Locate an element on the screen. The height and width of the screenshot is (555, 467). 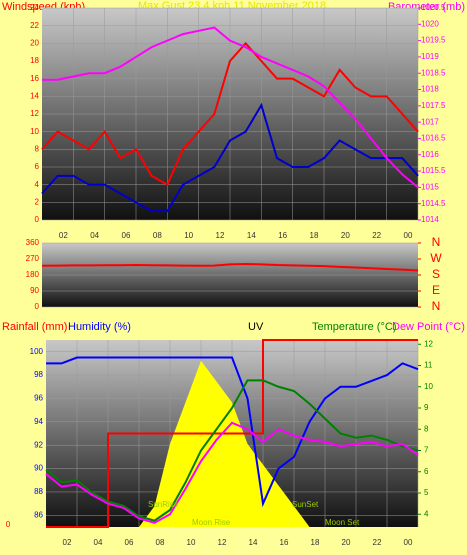
y2-tick-label: 1015.5 is located at coordinates (433, 170).